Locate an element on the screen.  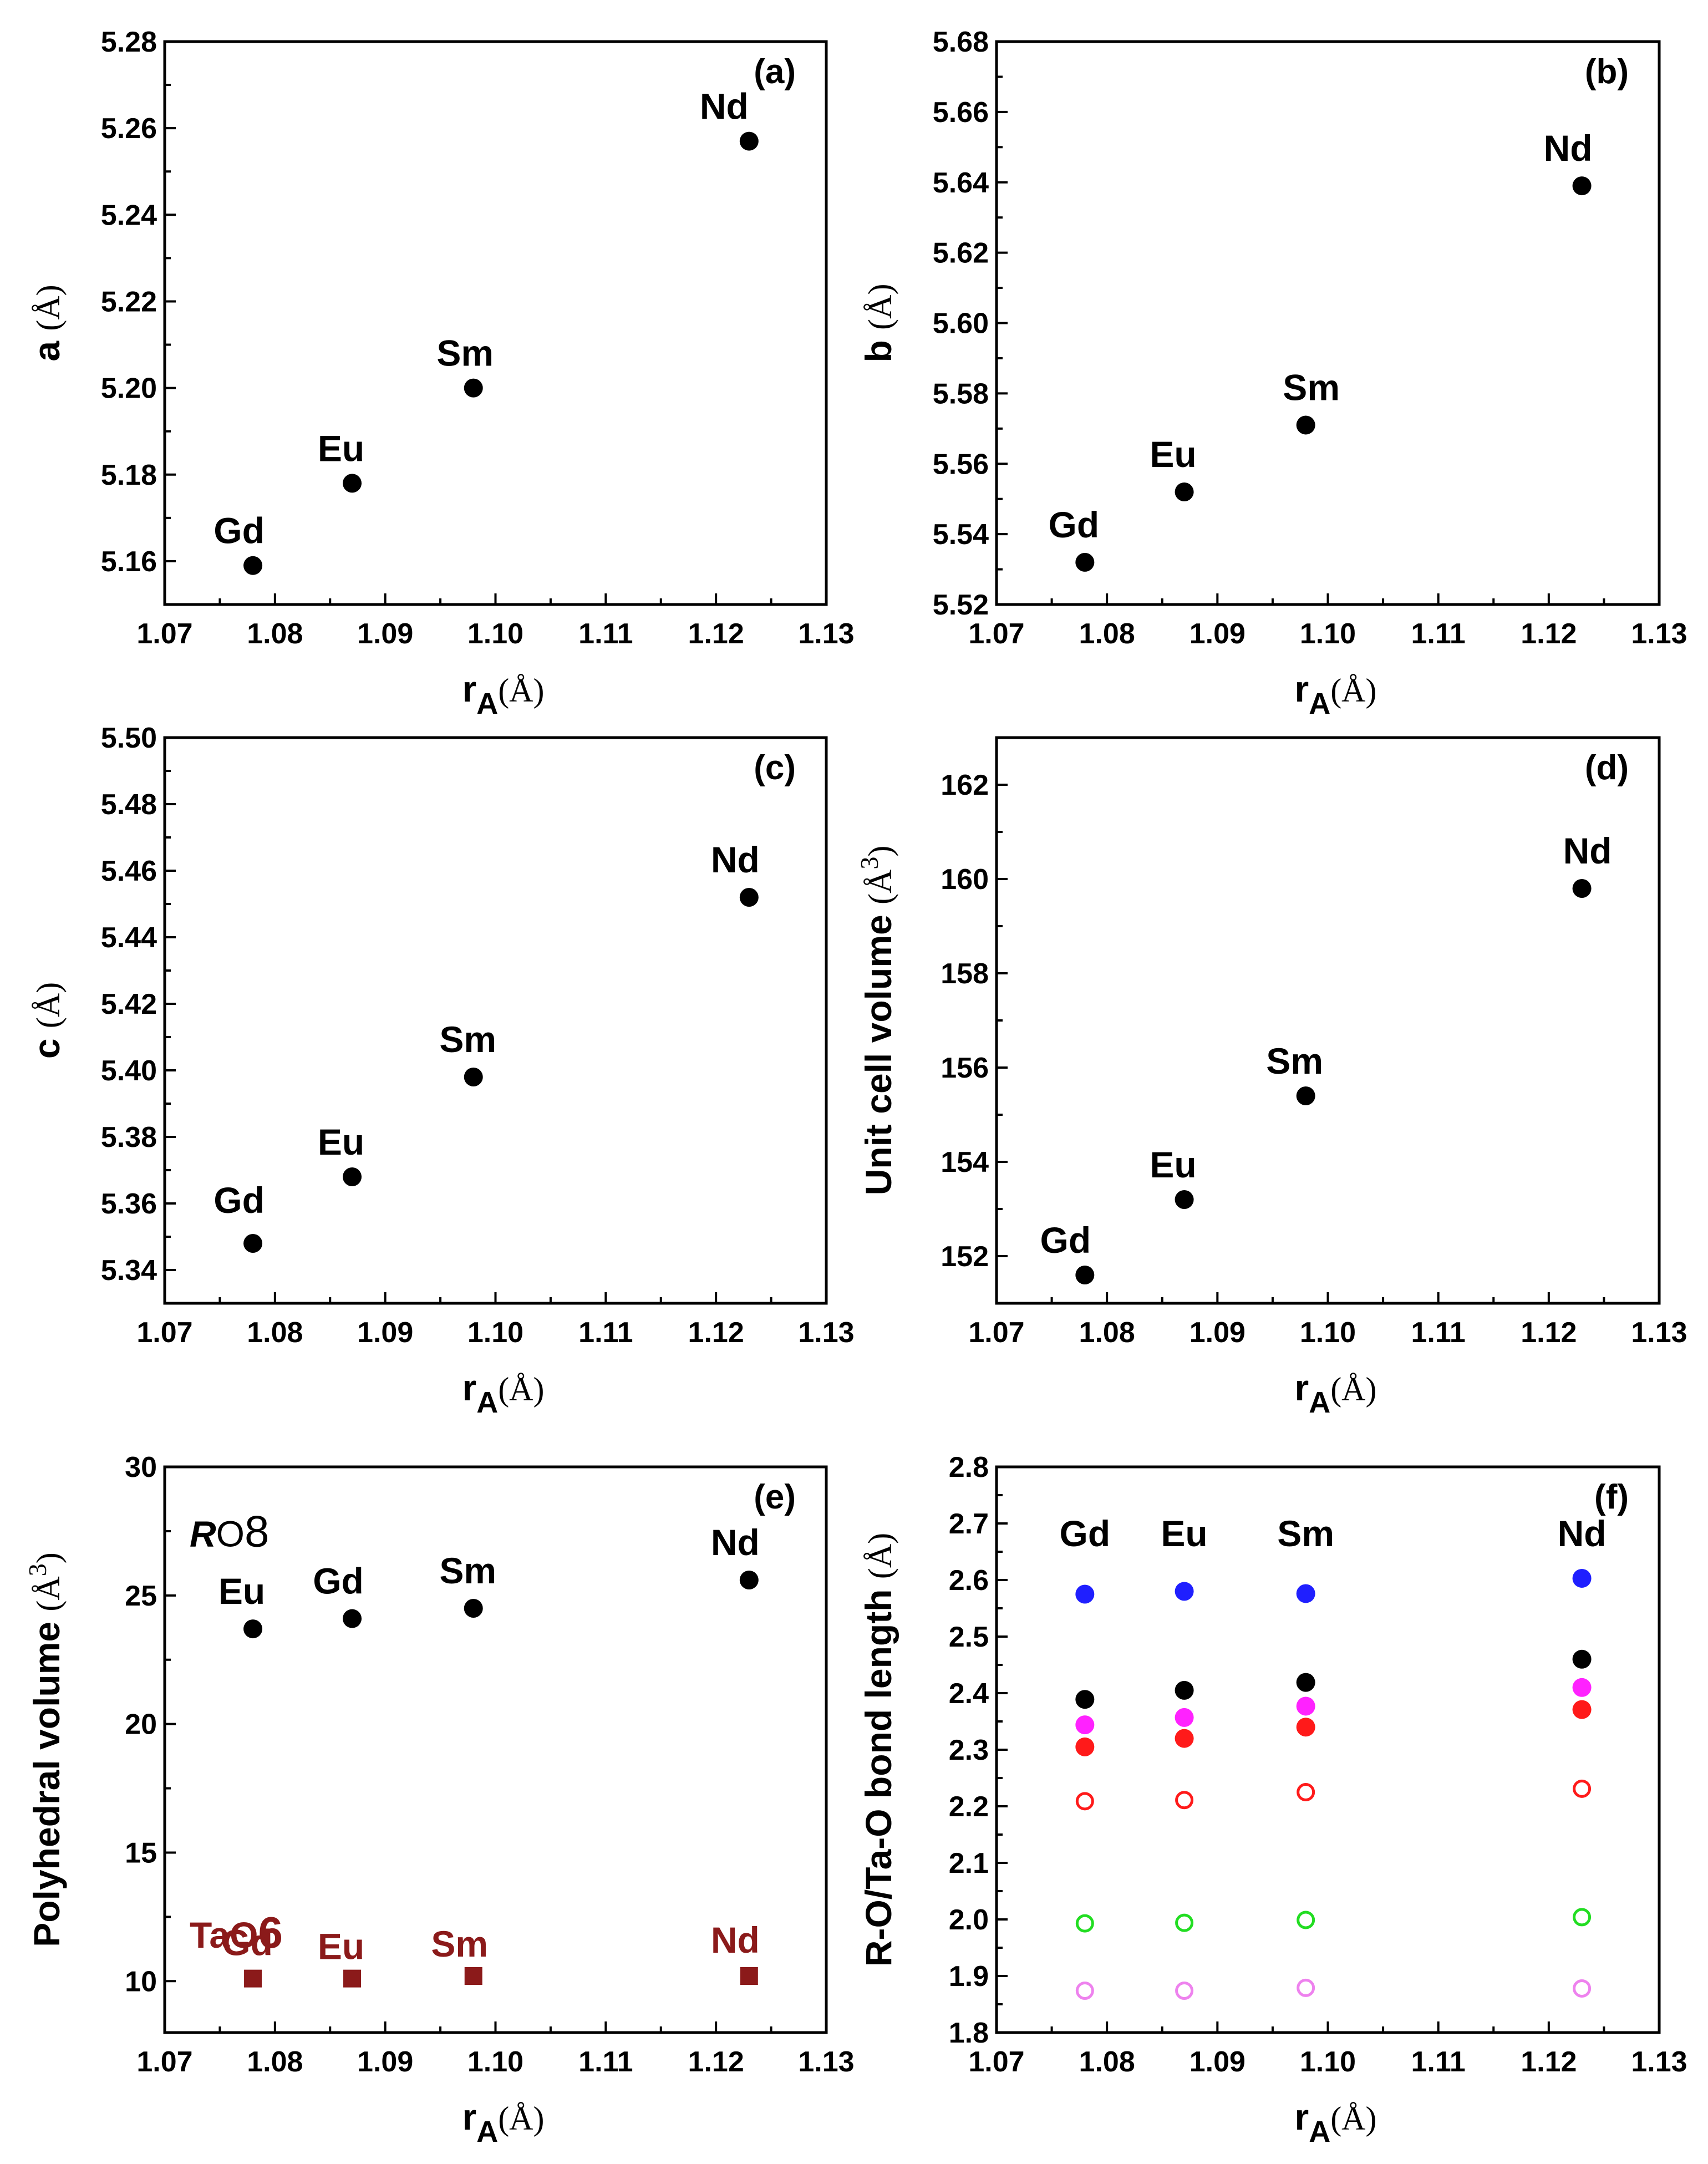
y-tick-label: 10 is located at coordinates (141, 1981).